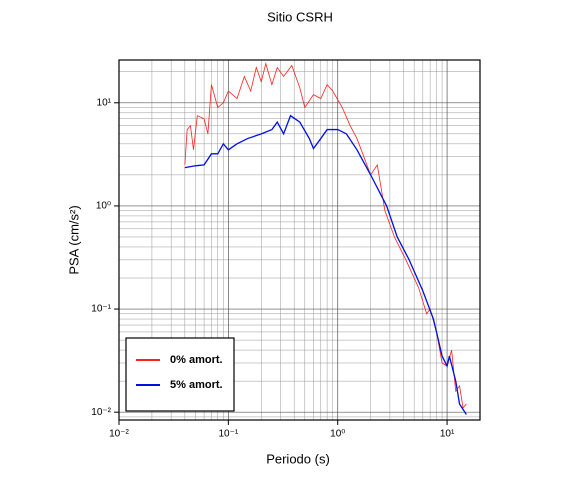 The image size is (586, 480). What do you see at coordinates (103, 206) in the screenshot?
I see `y-tick-label: 10⁰` at bounding box center [103, 206].